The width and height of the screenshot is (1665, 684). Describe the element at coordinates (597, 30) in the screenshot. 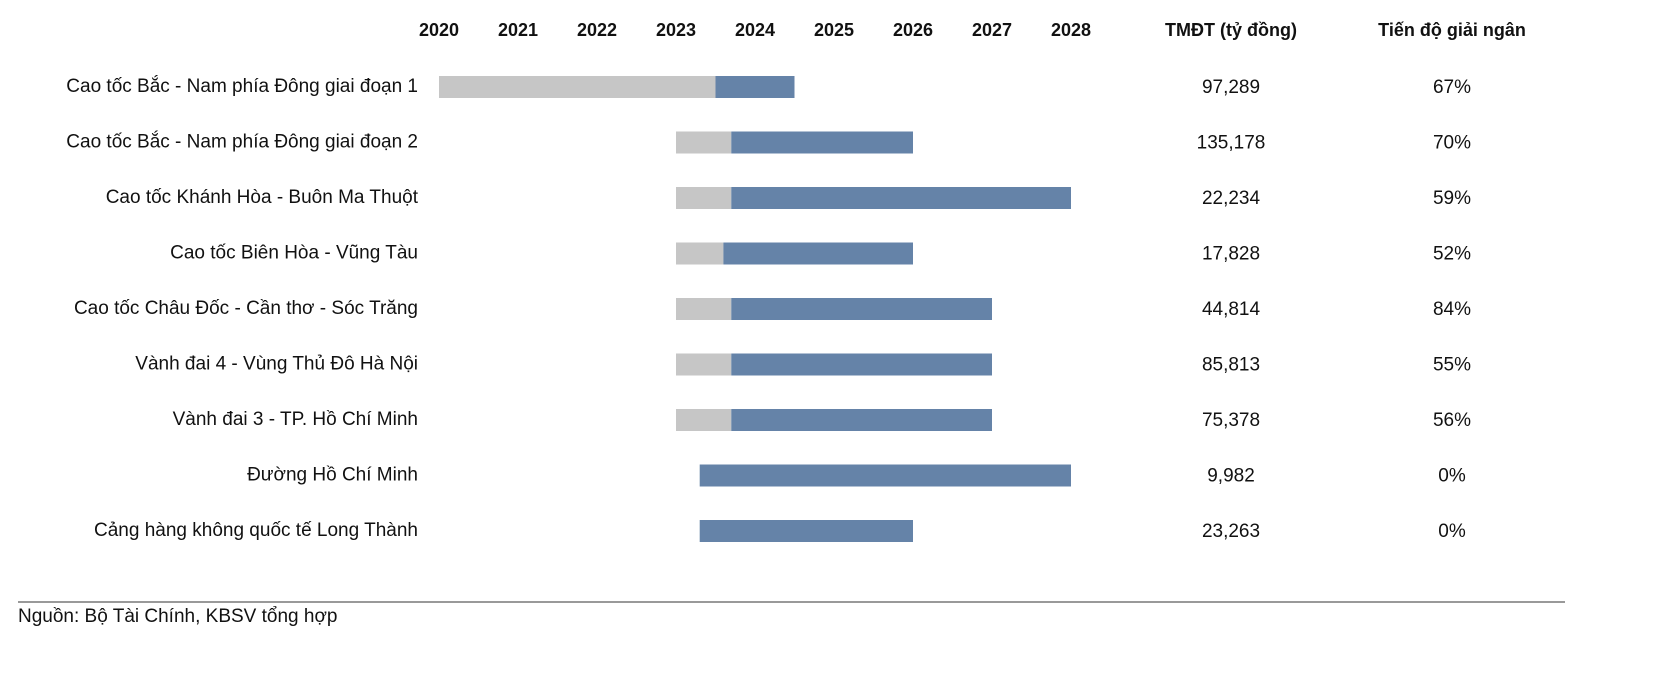

I see `x-tick-label: 2022` at that location.